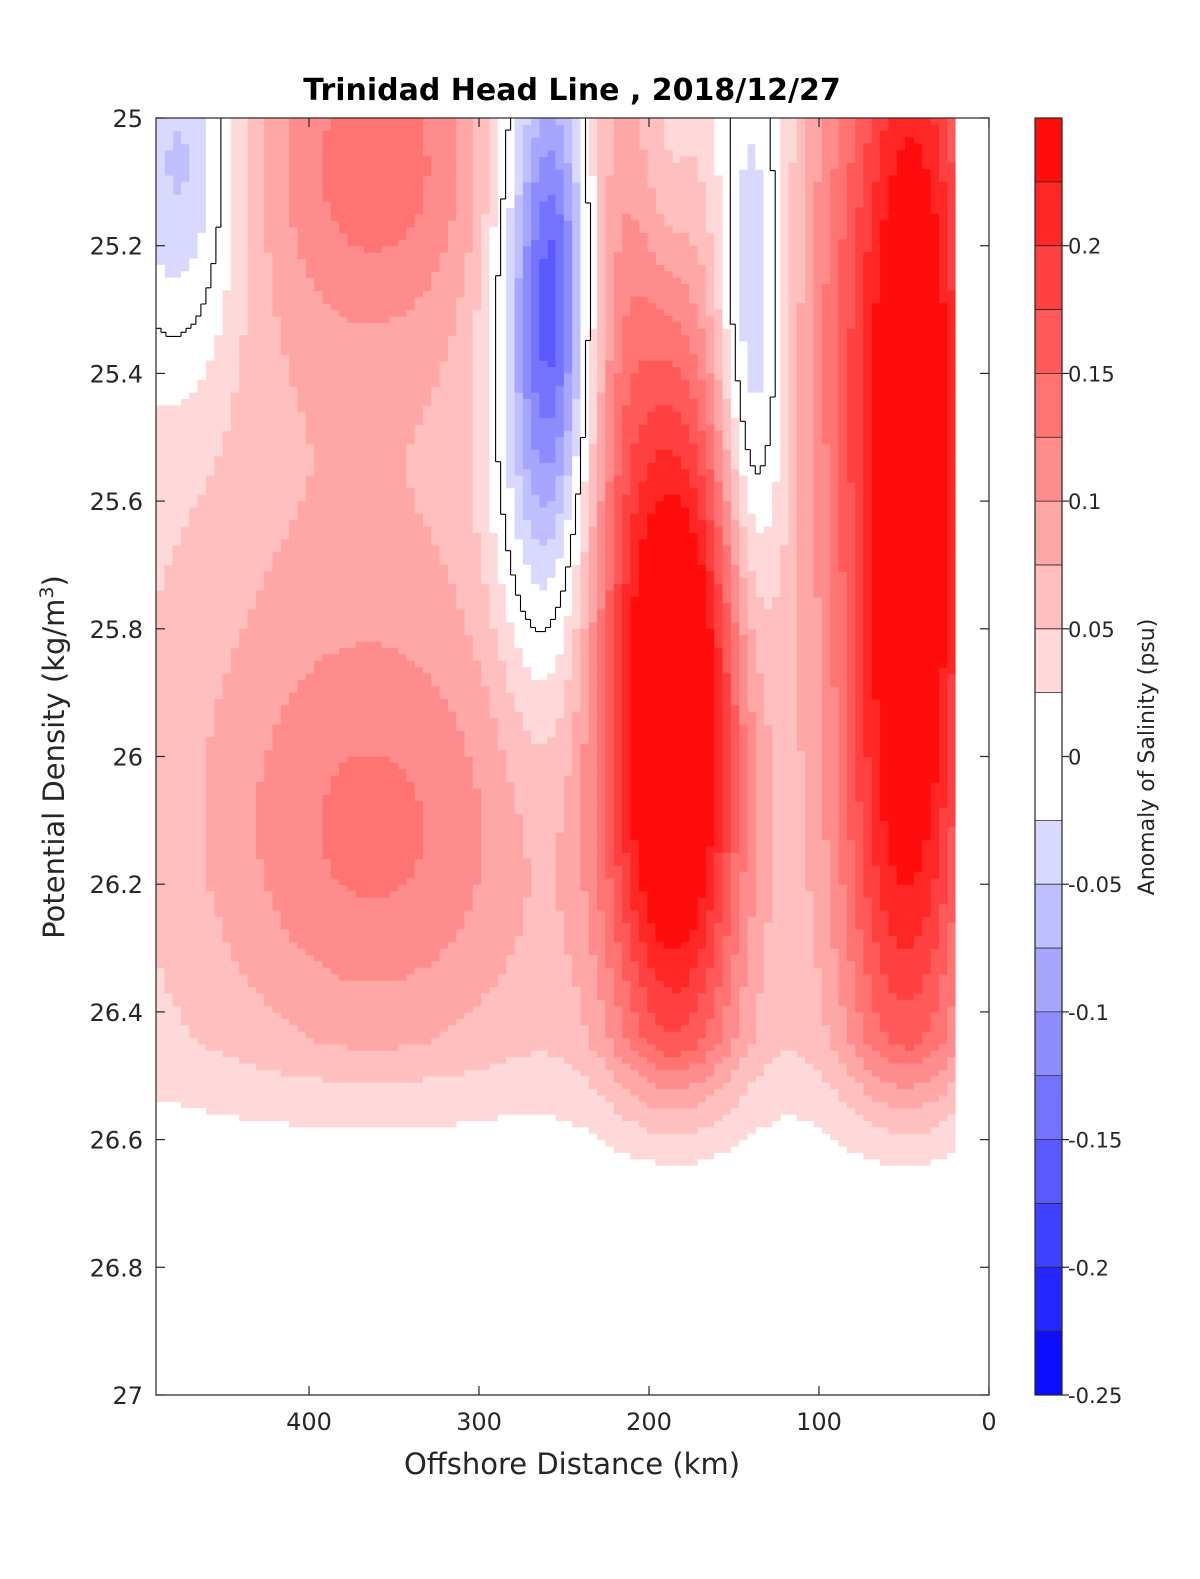 This screenshot has width=1200, height=1579. I want to click on colorbar-label: Anomaly of Salinity (psu), so click(1147, 757).